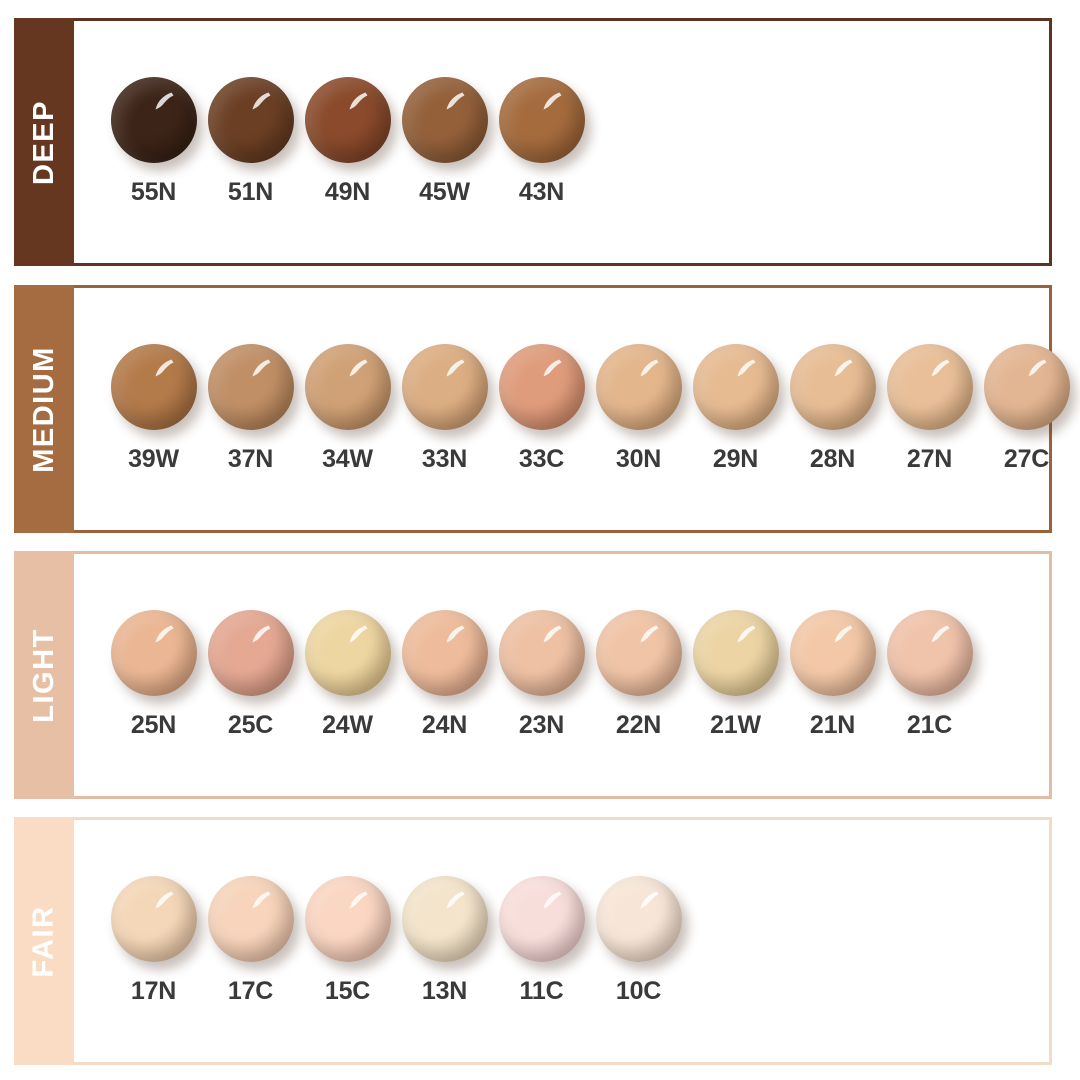 The image size is (1080, 1080). Describe the element at coordinates (638, 991) in the screenshot. I see `shade-code-label: 10C` at that location.